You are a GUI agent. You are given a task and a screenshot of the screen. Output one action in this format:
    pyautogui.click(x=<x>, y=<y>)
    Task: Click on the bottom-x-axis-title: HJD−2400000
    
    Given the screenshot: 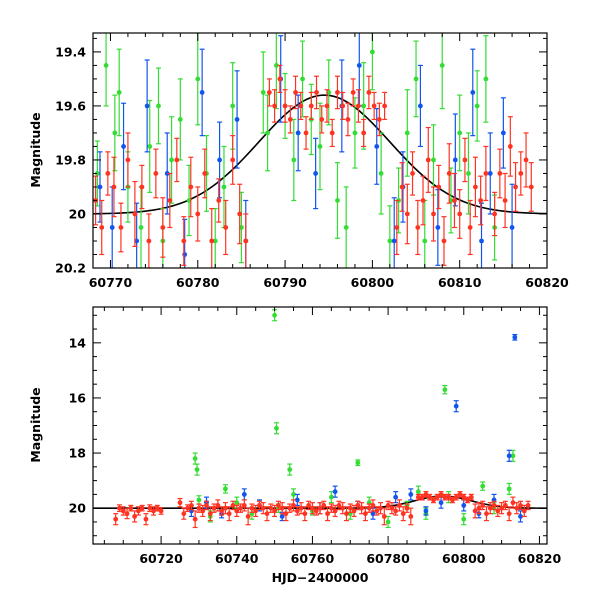 What is the action you would take?
    pyautogui.click(x=320, y=577)
    